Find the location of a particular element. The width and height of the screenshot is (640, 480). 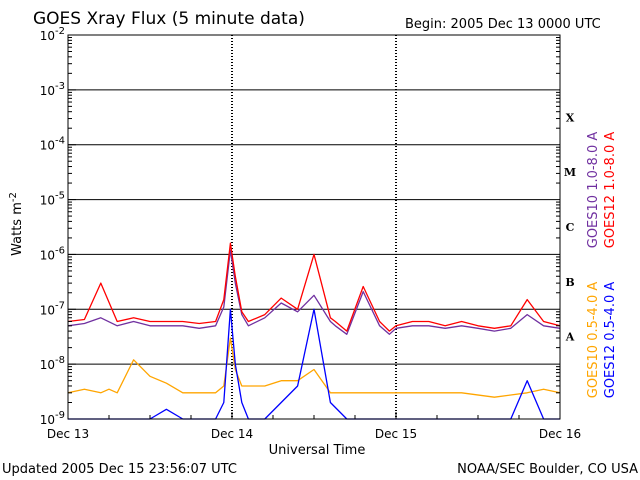

y-axis-label: Watts m-2 is located at coordinates (16, 224).